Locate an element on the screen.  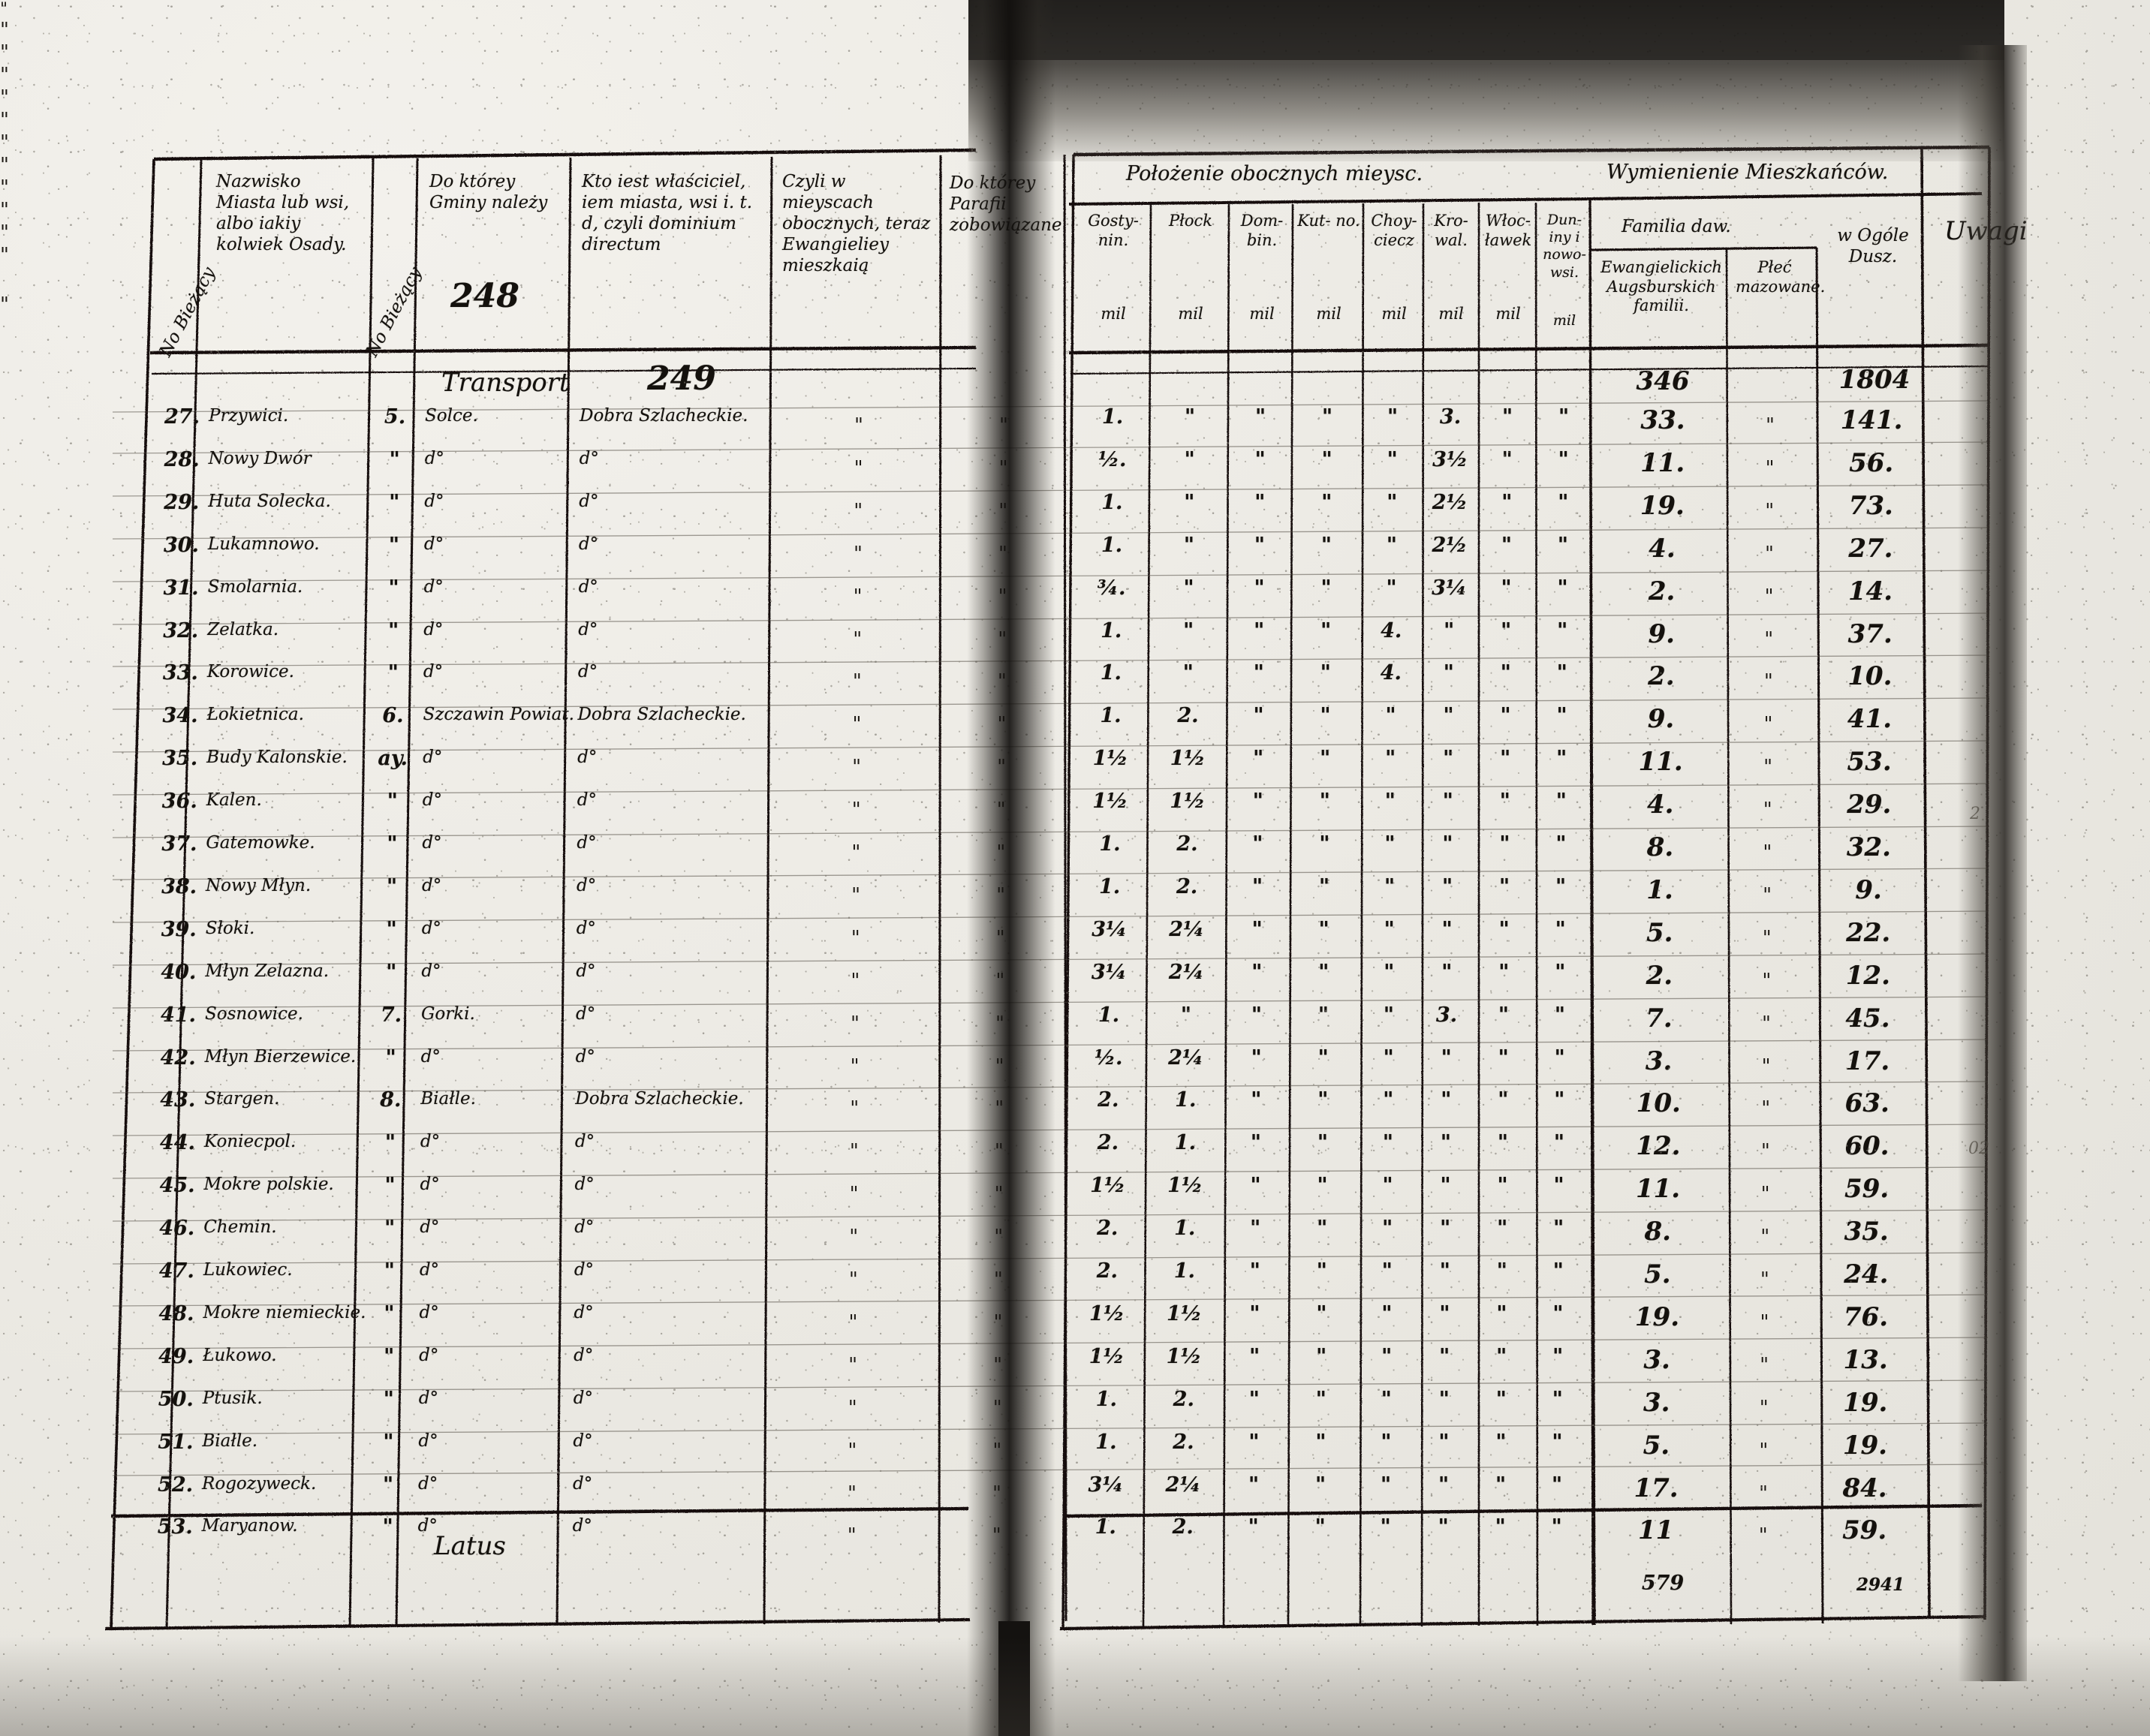
souls-count: 13. is located at coordinates (1865, 1359).